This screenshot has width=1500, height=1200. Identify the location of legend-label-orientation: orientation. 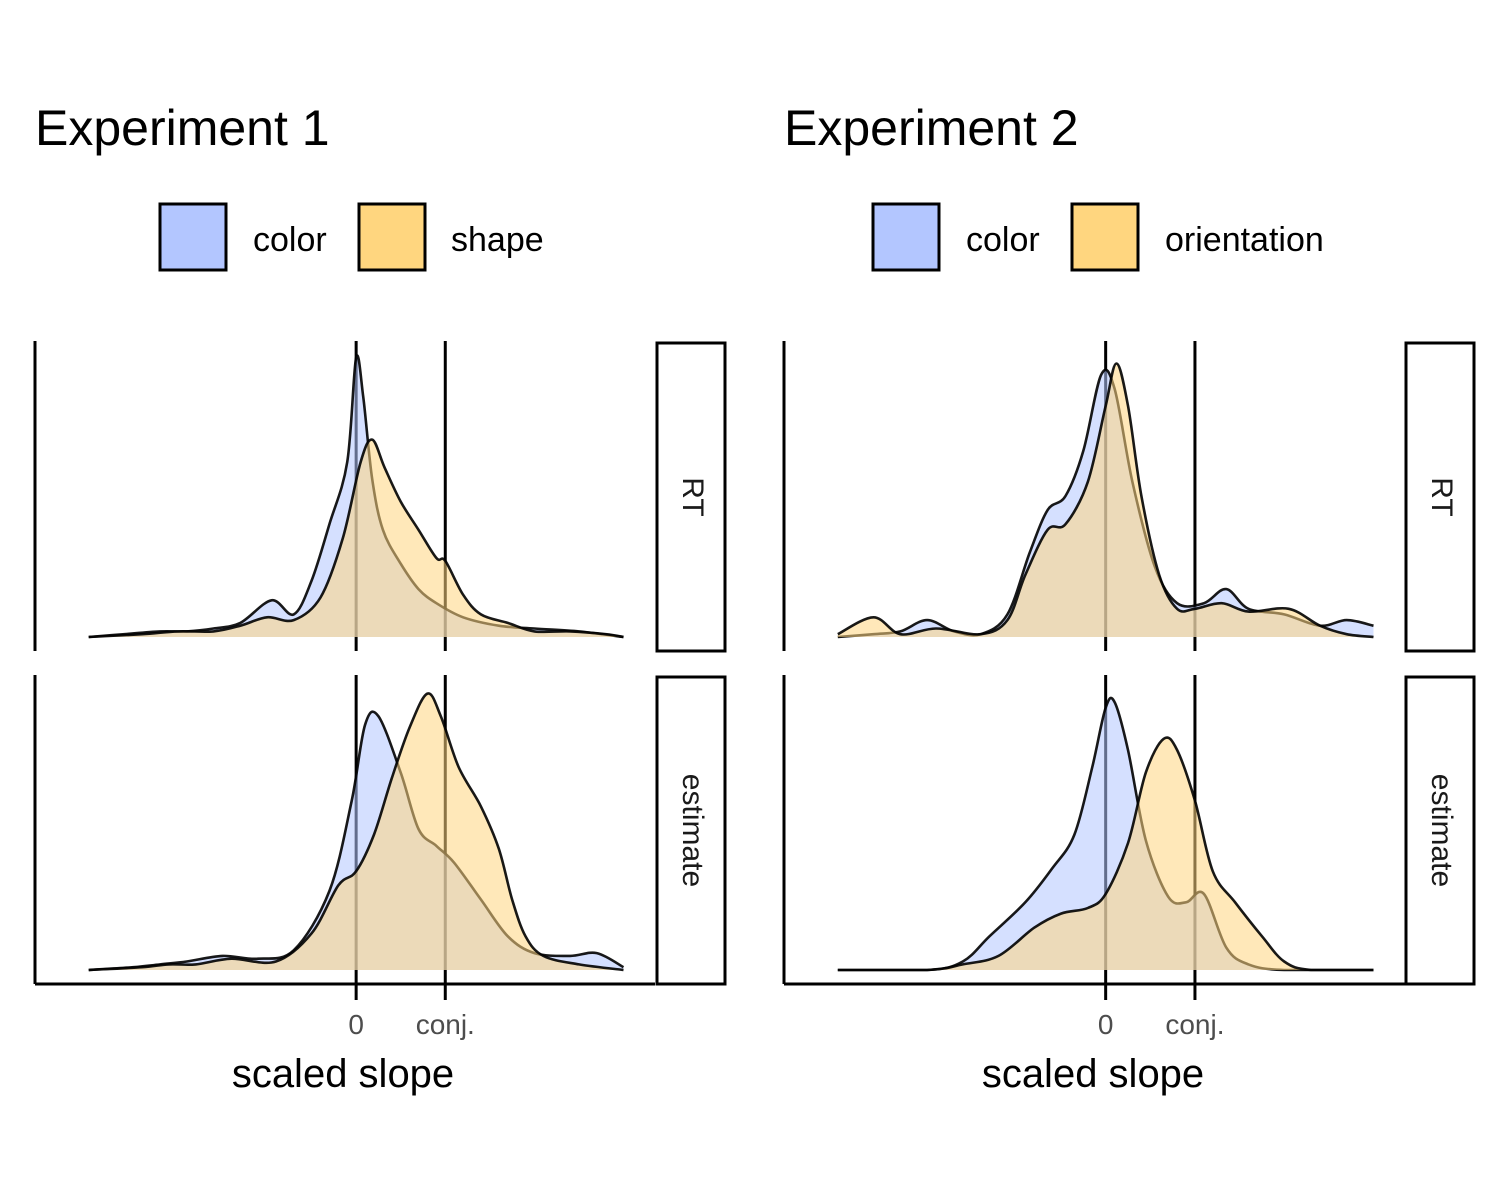
(1244, 240).